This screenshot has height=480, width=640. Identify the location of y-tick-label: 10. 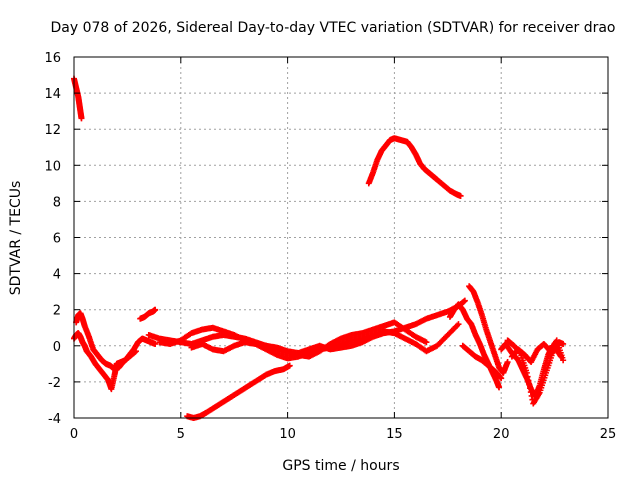
(52, 166).